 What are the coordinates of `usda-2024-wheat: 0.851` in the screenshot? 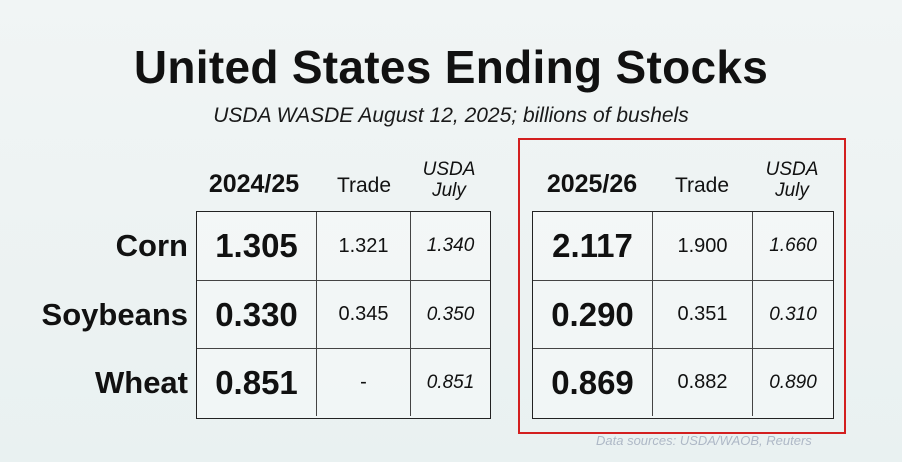 It's located at (450, 382).